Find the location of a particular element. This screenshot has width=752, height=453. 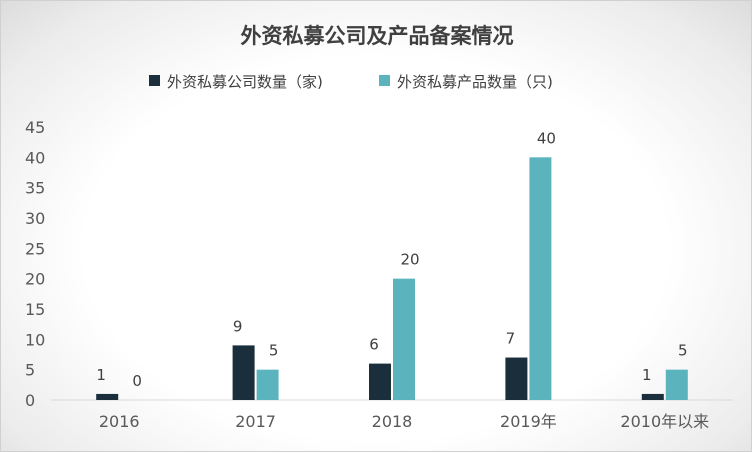

y-tick-label: 0 is located at coordinates (30, 400).